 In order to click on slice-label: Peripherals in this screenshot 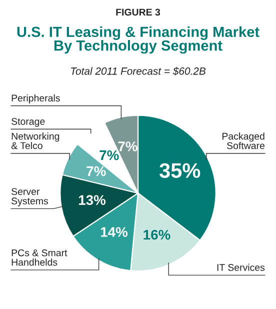, I will do `click(36, 99)`.